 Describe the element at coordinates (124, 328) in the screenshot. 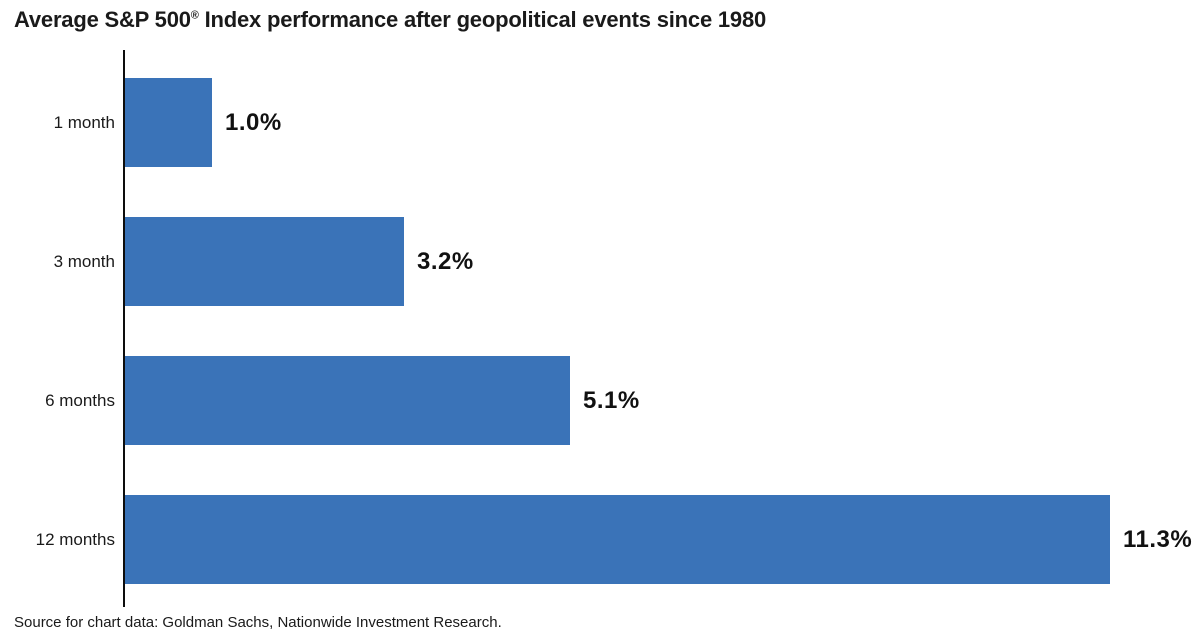

I see `y-axis-line` at that location.